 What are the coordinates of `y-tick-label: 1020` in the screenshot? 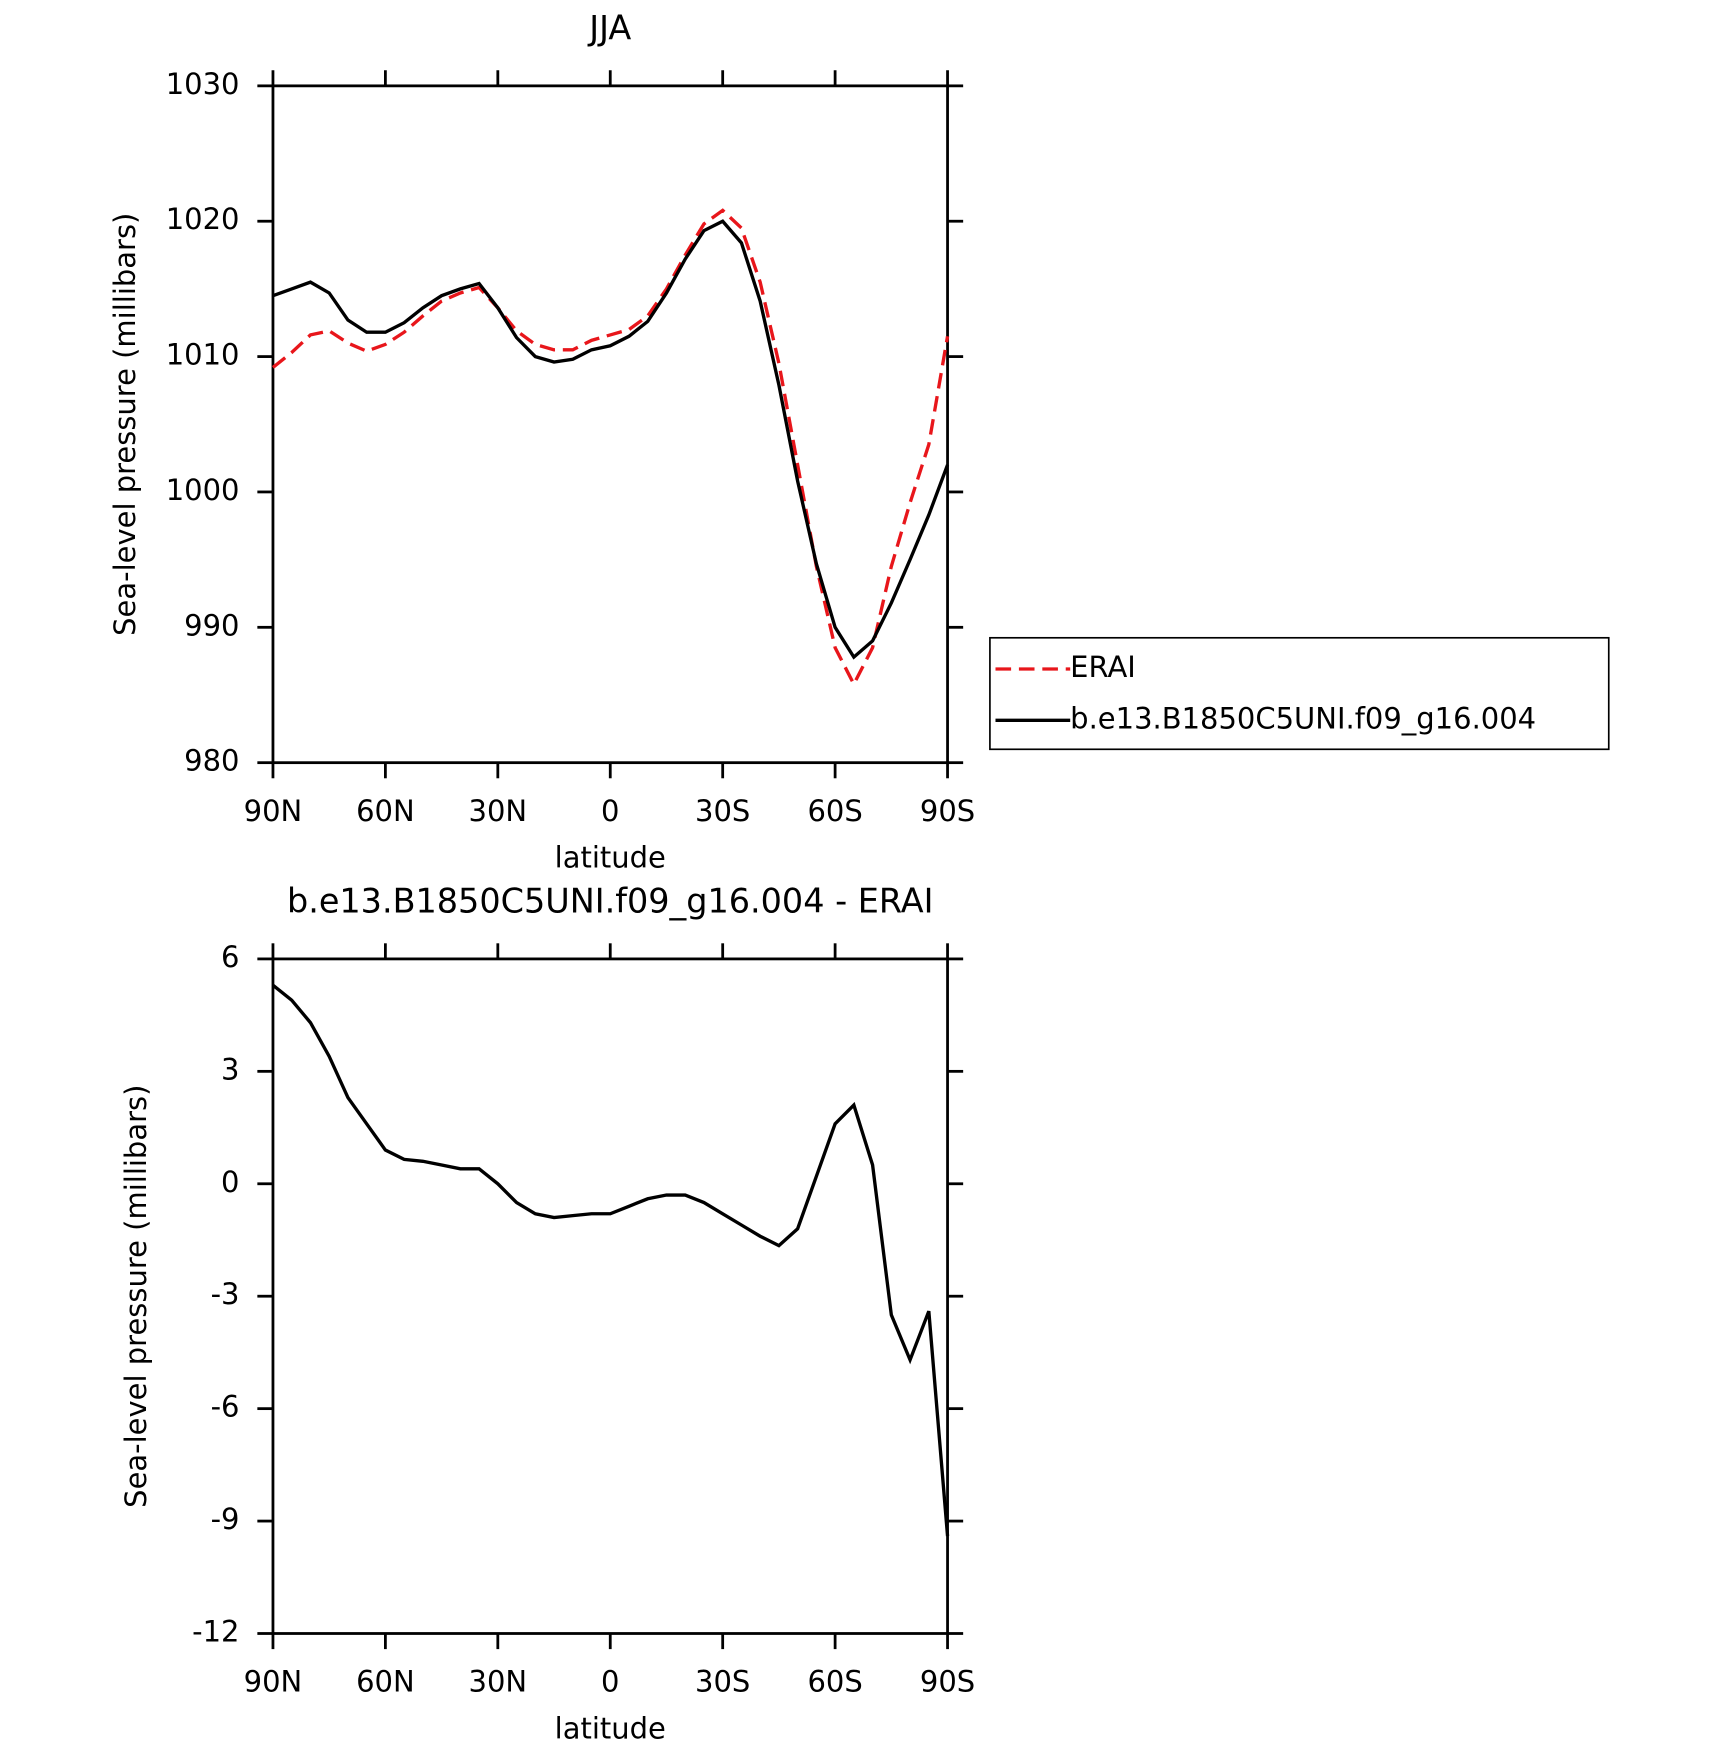 It's located at (203, 219).